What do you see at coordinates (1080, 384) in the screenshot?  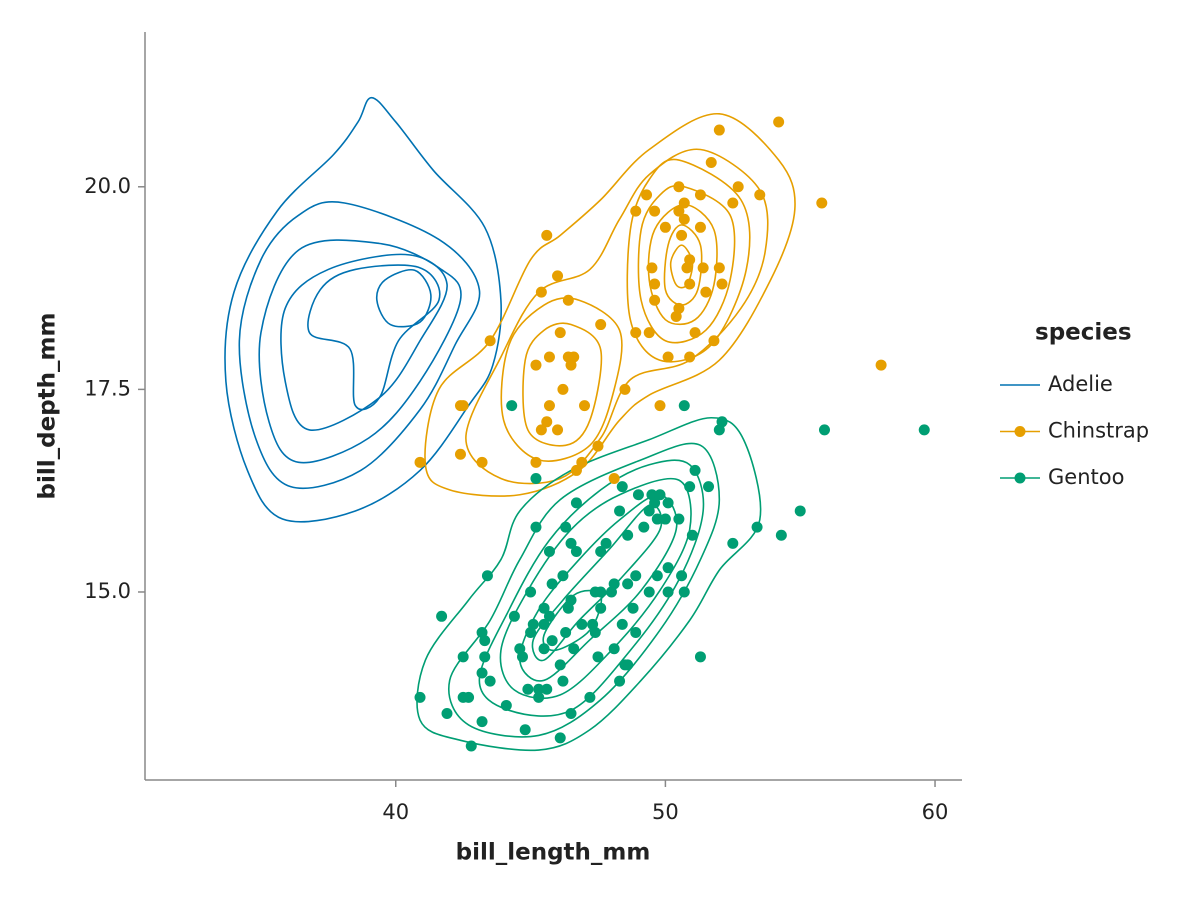 I see `legend-label: Adelie` at bounding box center [1080, 384].